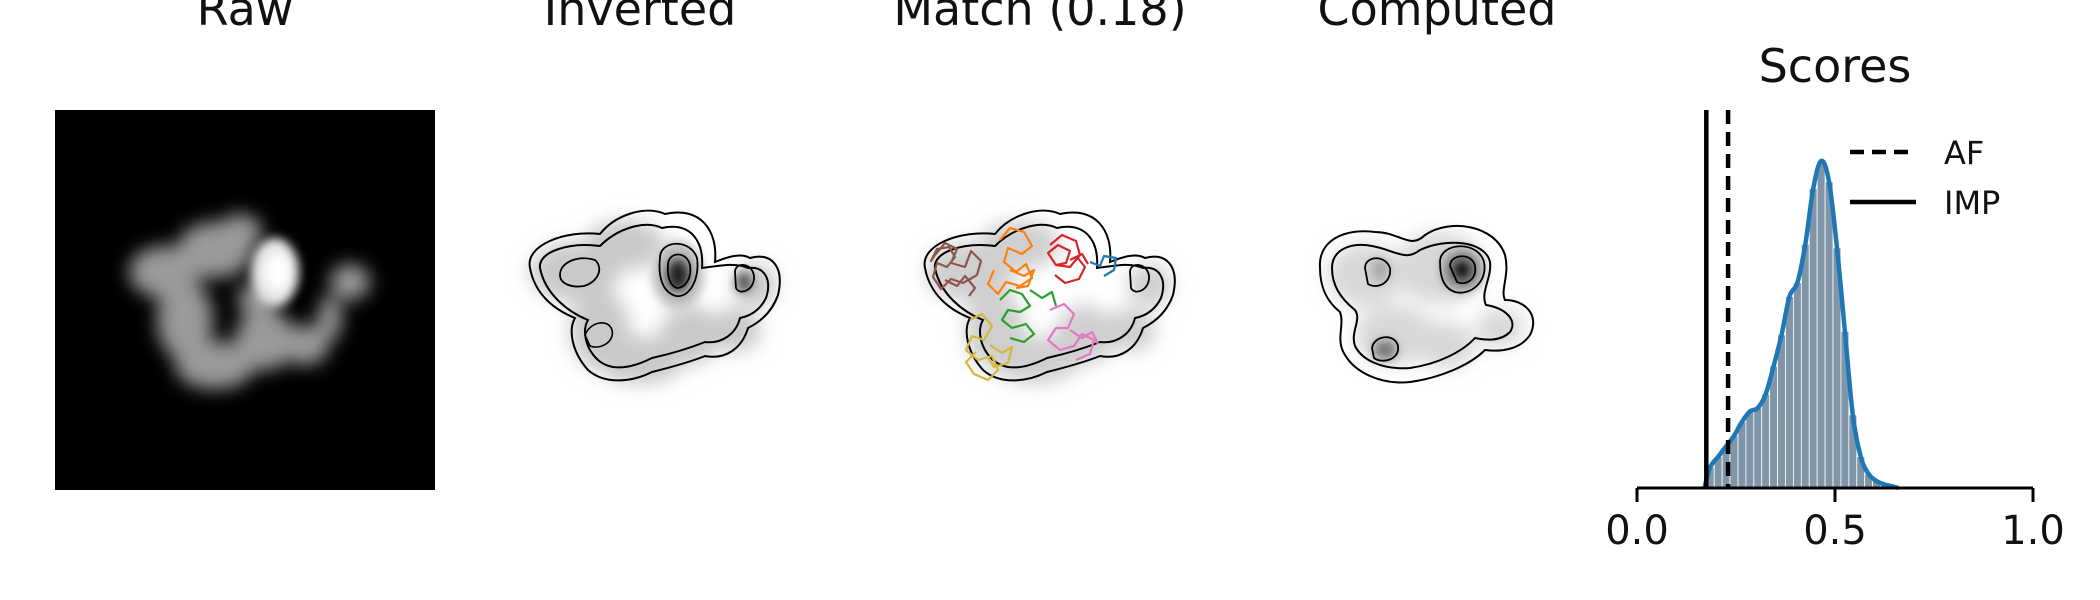 The image size is (2100, 600). I want to click on kde-curve, so click(1801, 324).